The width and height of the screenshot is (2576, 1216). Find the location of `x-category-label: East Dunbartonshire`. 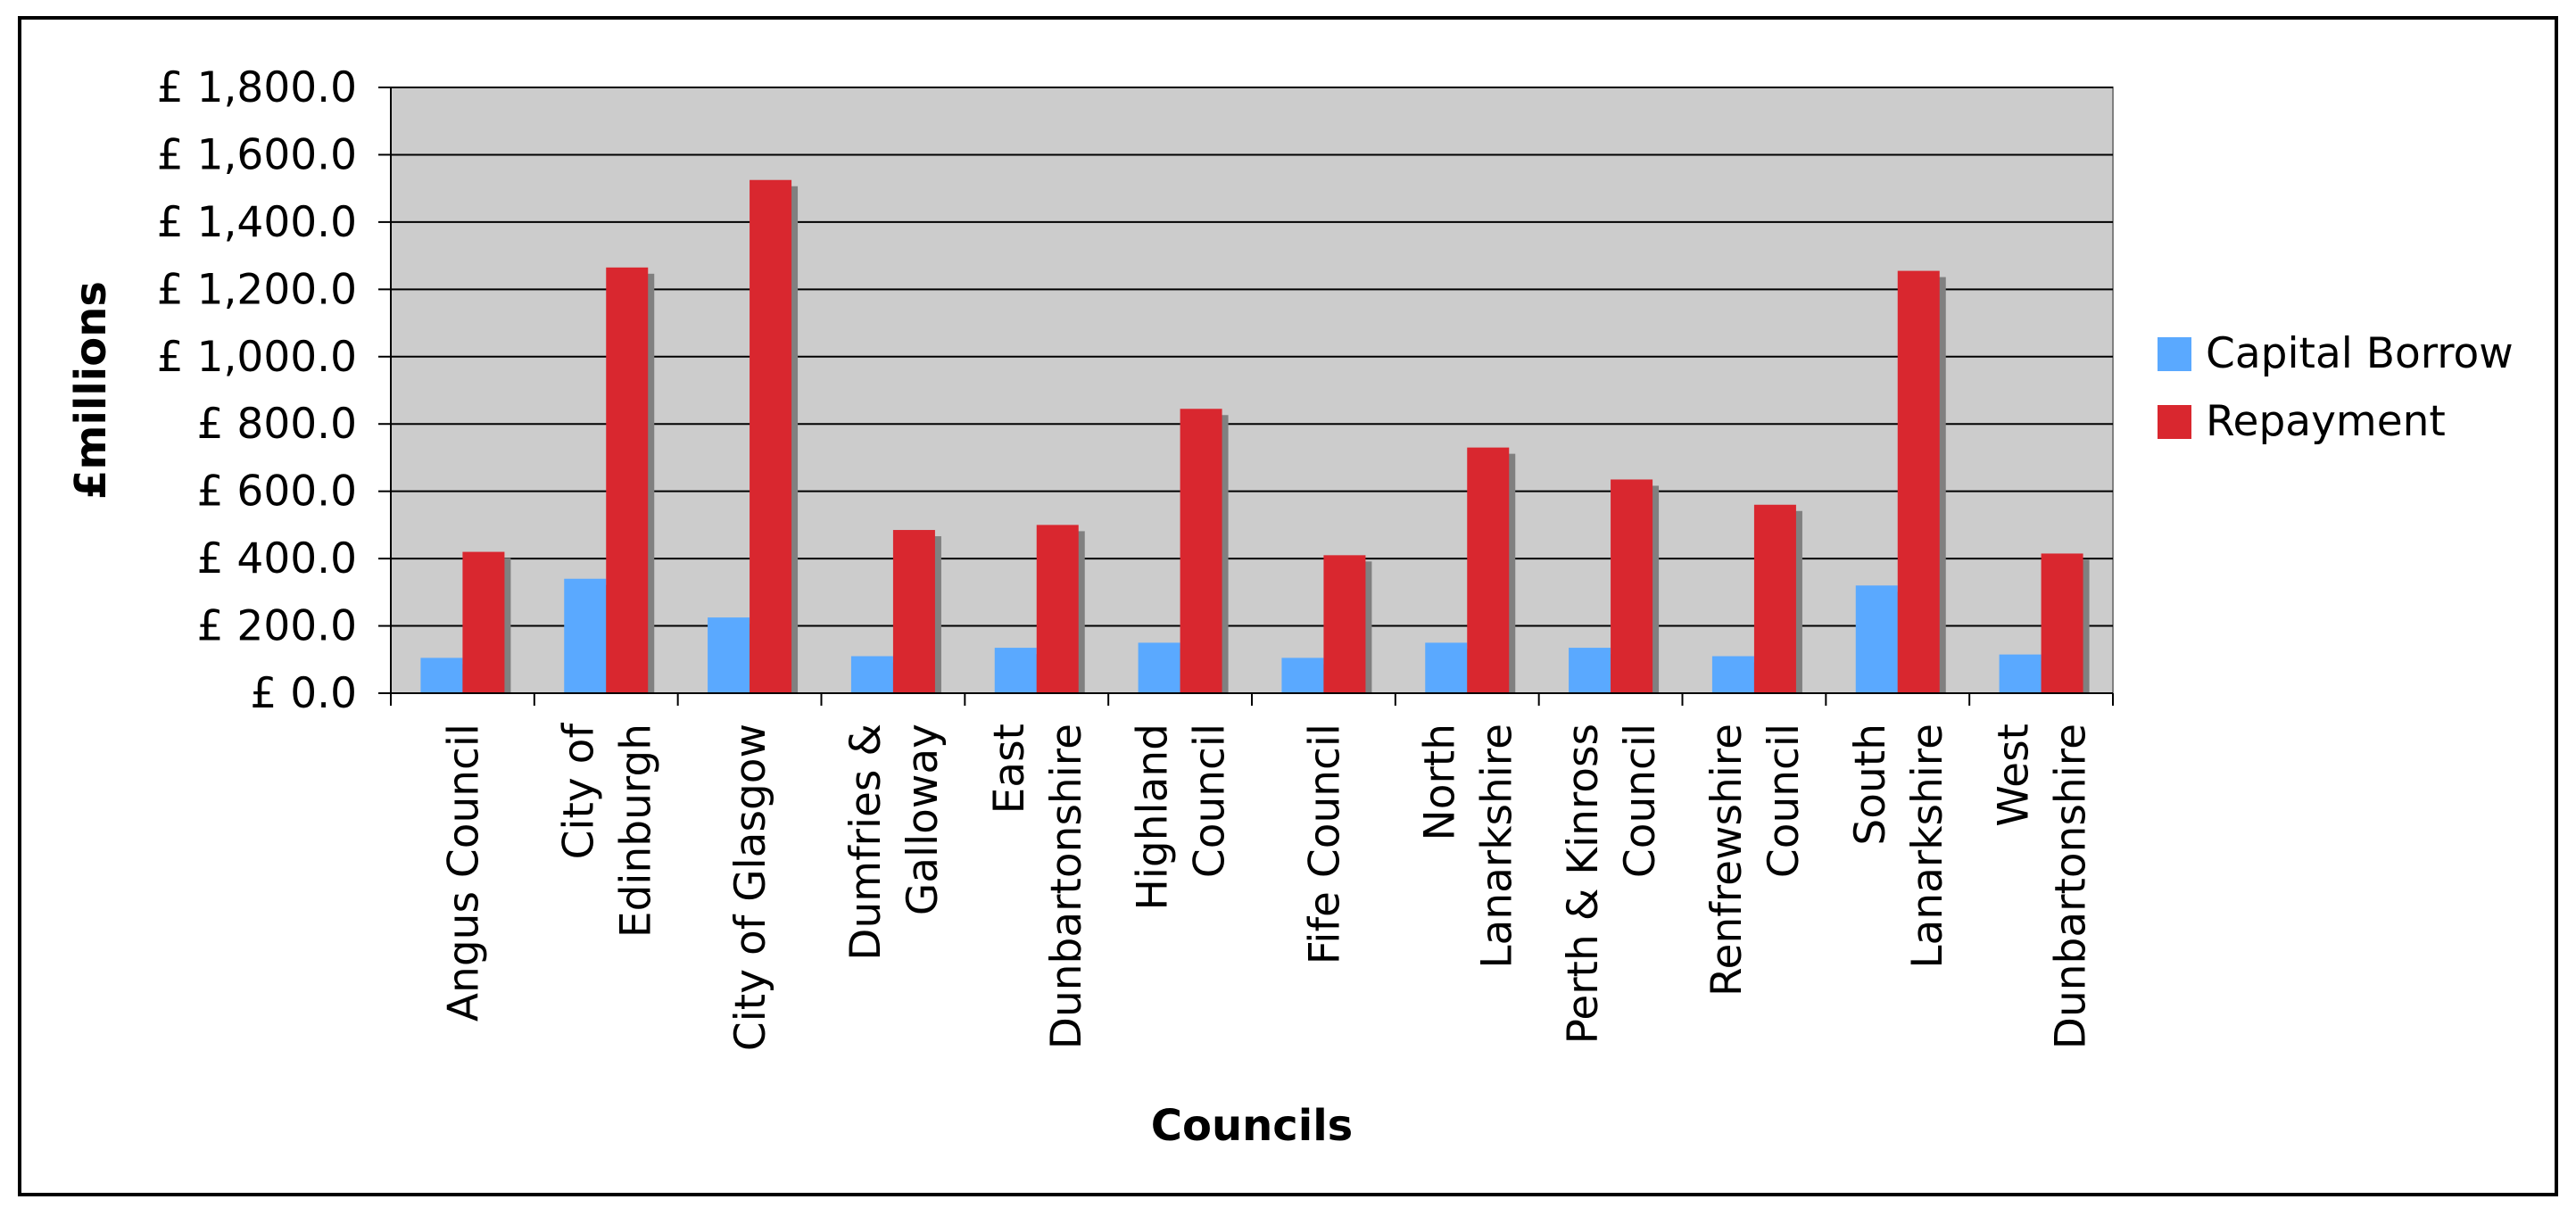

x-category-label: East Dunbartonshire is located at coordinates (1038, 887).